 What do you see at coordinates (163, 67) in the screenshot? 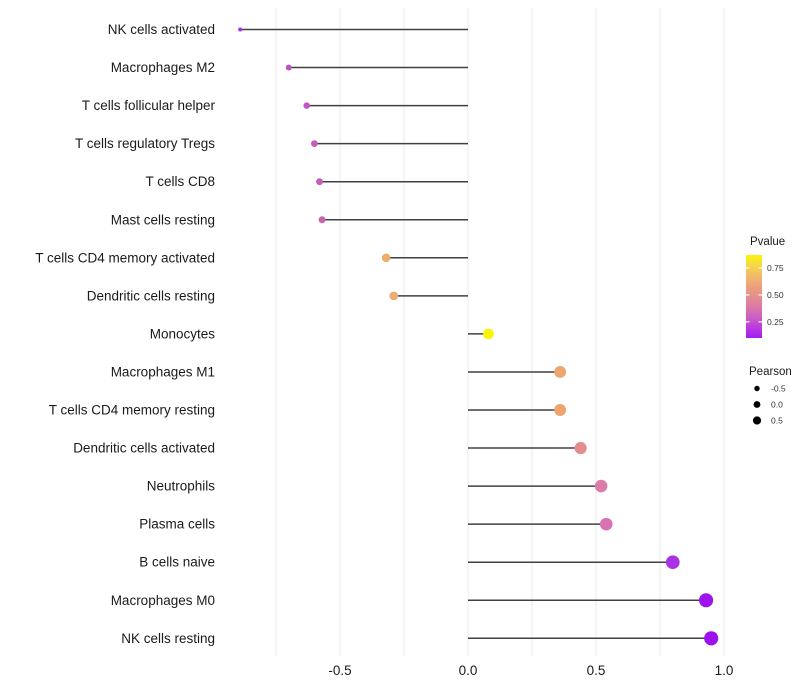
I see `y-axis-label: Macrophages M2` at bounding box center [163, 67].